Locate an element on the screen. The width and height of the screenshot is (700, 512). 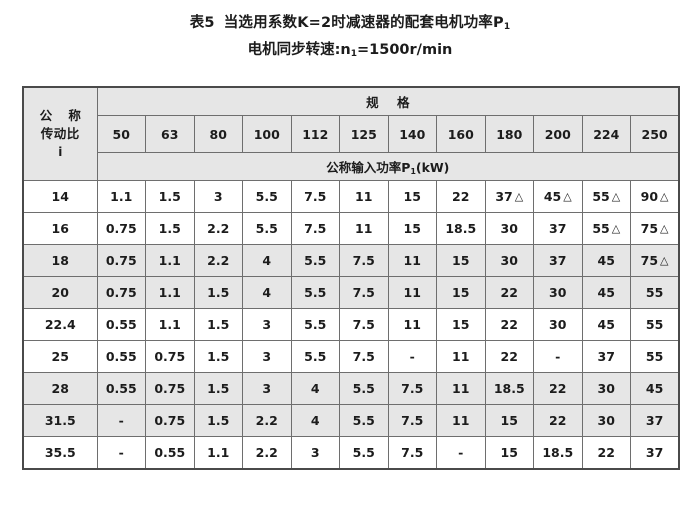
power-value: 2.2 is located at coordinates (266, 420).